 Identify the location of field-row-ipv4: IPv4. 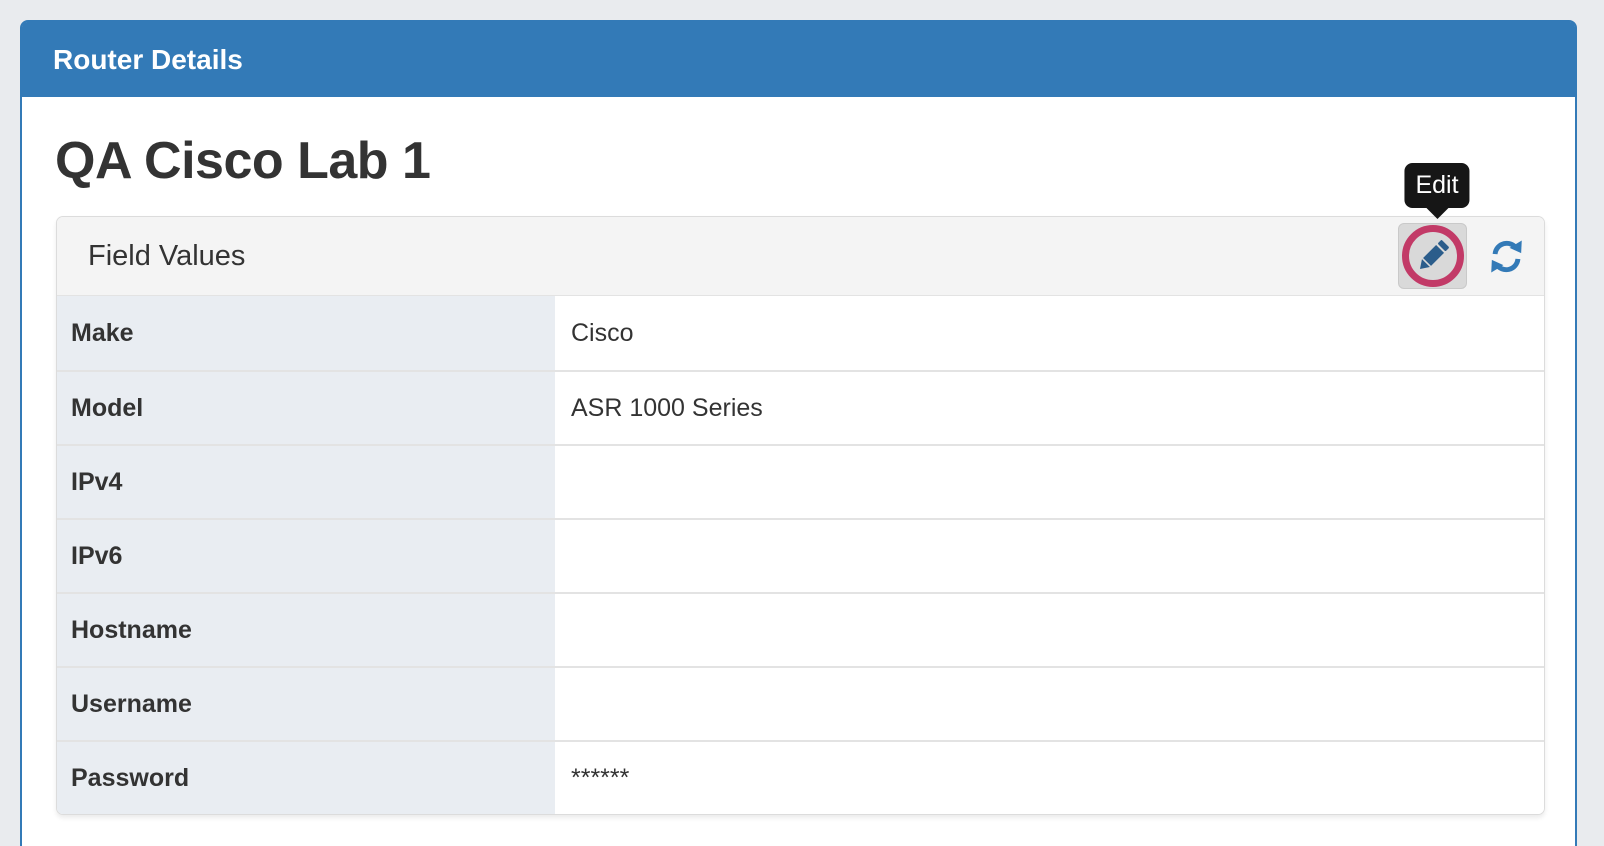
(800, 481).